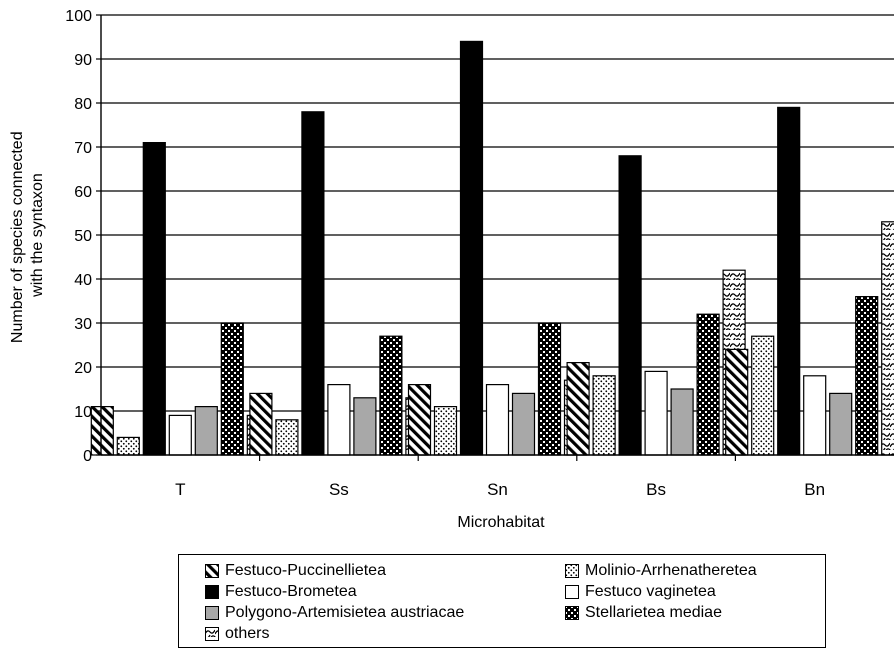 The image size is (894, 653). What do you see at coordinates (305, 570) in the screenshot?
I see `legend-label: Festuco-Puccinellietea` at bounding box center [305, 570].